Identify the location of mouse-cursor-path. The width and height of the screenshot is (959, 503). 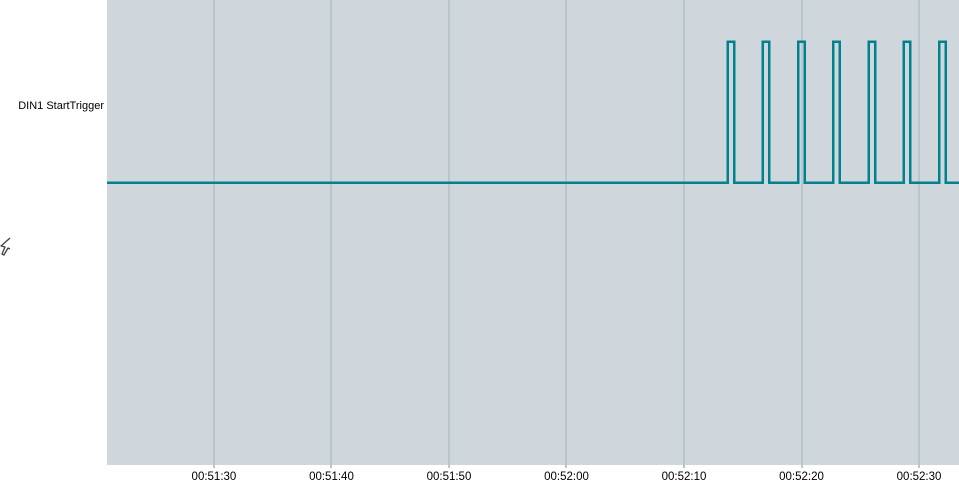
(5, 246).